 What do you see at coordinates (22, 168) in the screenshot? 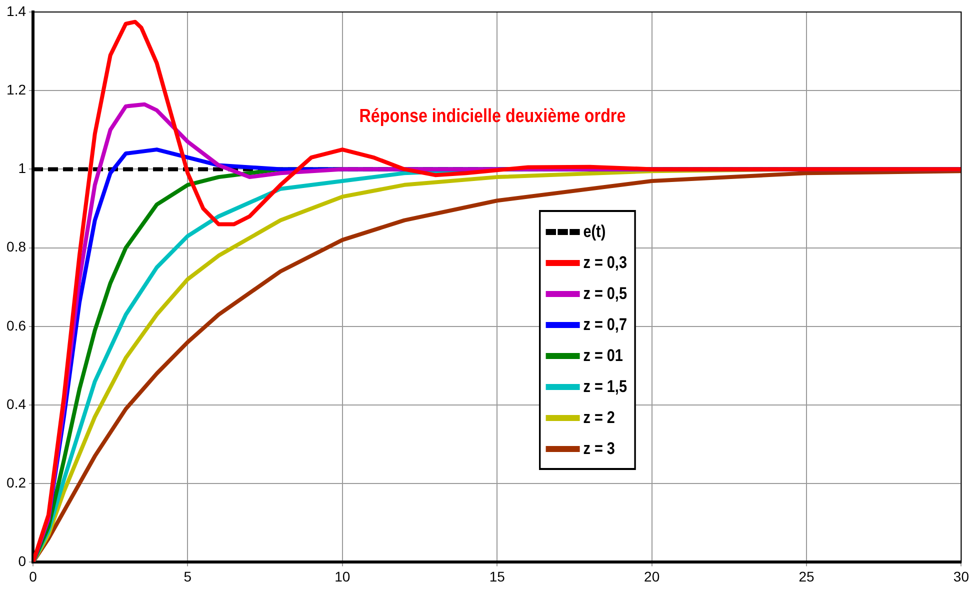
I see `y-tick-label: 1` at bounding box center [22, 168].